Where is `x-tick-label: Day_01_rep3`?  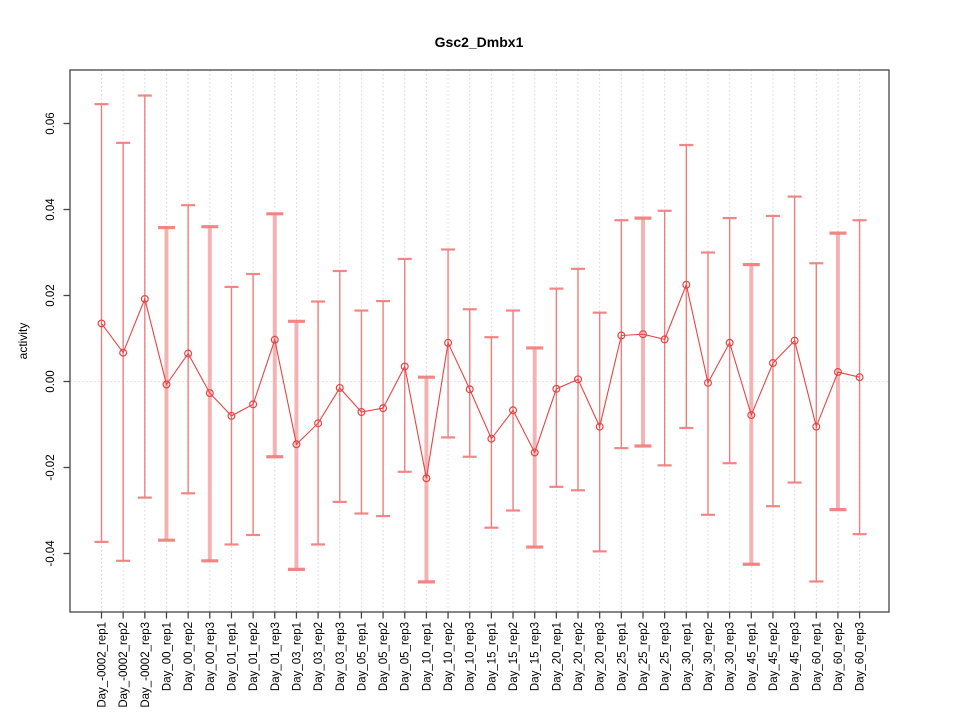 x-tick-label: Day_01_rep3 is located at coordinates (276, 656).